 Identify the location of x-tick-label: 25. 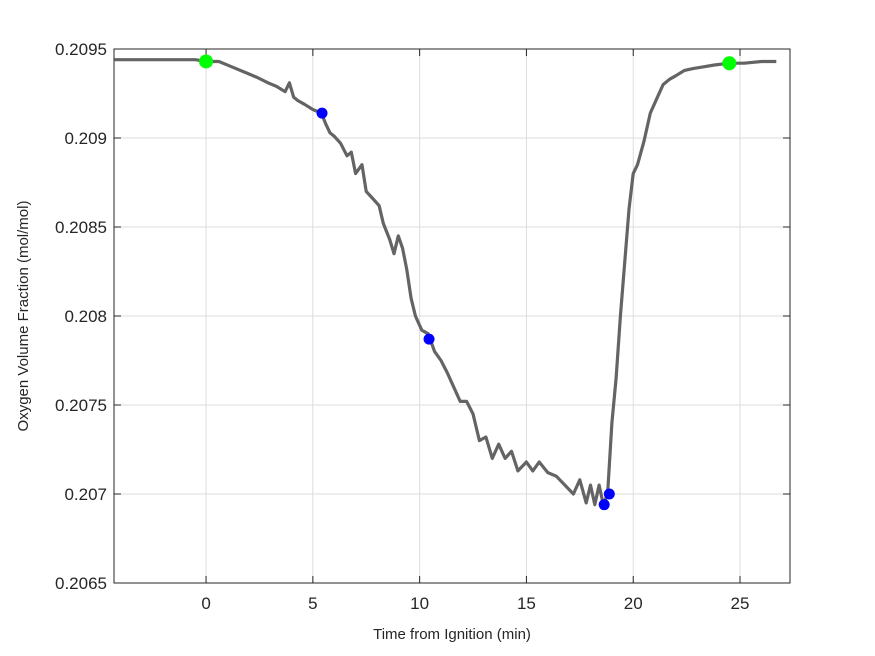
(740, 603).